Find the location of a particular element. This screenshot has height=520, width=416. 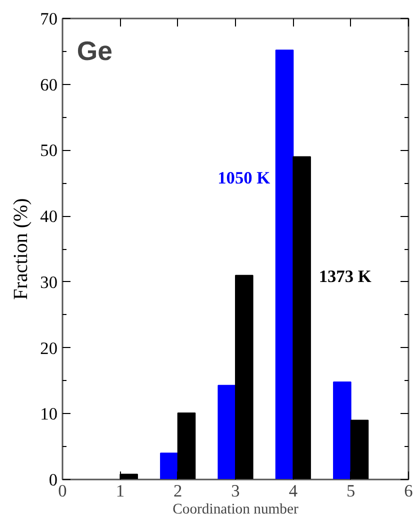

y-tick-label: 70 is located at coordinates (49, 19).